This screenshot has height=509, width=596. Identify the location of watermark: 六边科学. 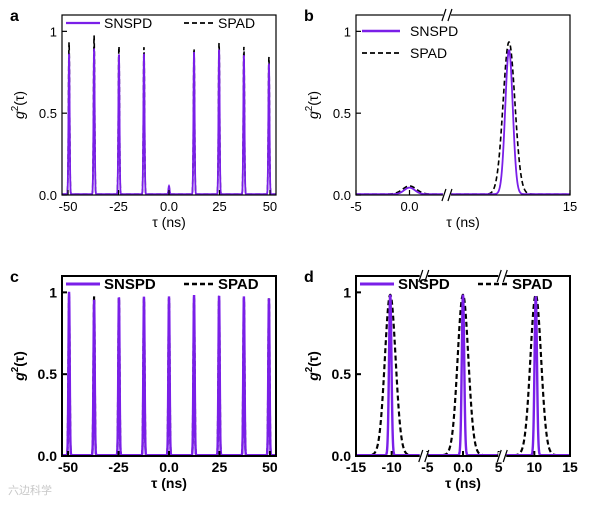
(30, 491).